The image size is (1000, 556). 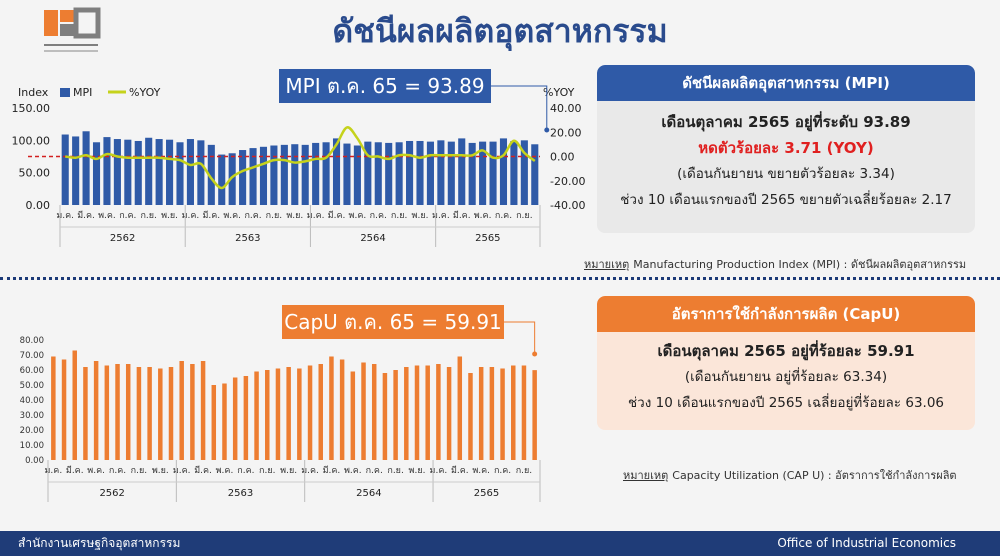 I want to click on capu-note-label: หมายเหตุ, so click(x=646, y=475).